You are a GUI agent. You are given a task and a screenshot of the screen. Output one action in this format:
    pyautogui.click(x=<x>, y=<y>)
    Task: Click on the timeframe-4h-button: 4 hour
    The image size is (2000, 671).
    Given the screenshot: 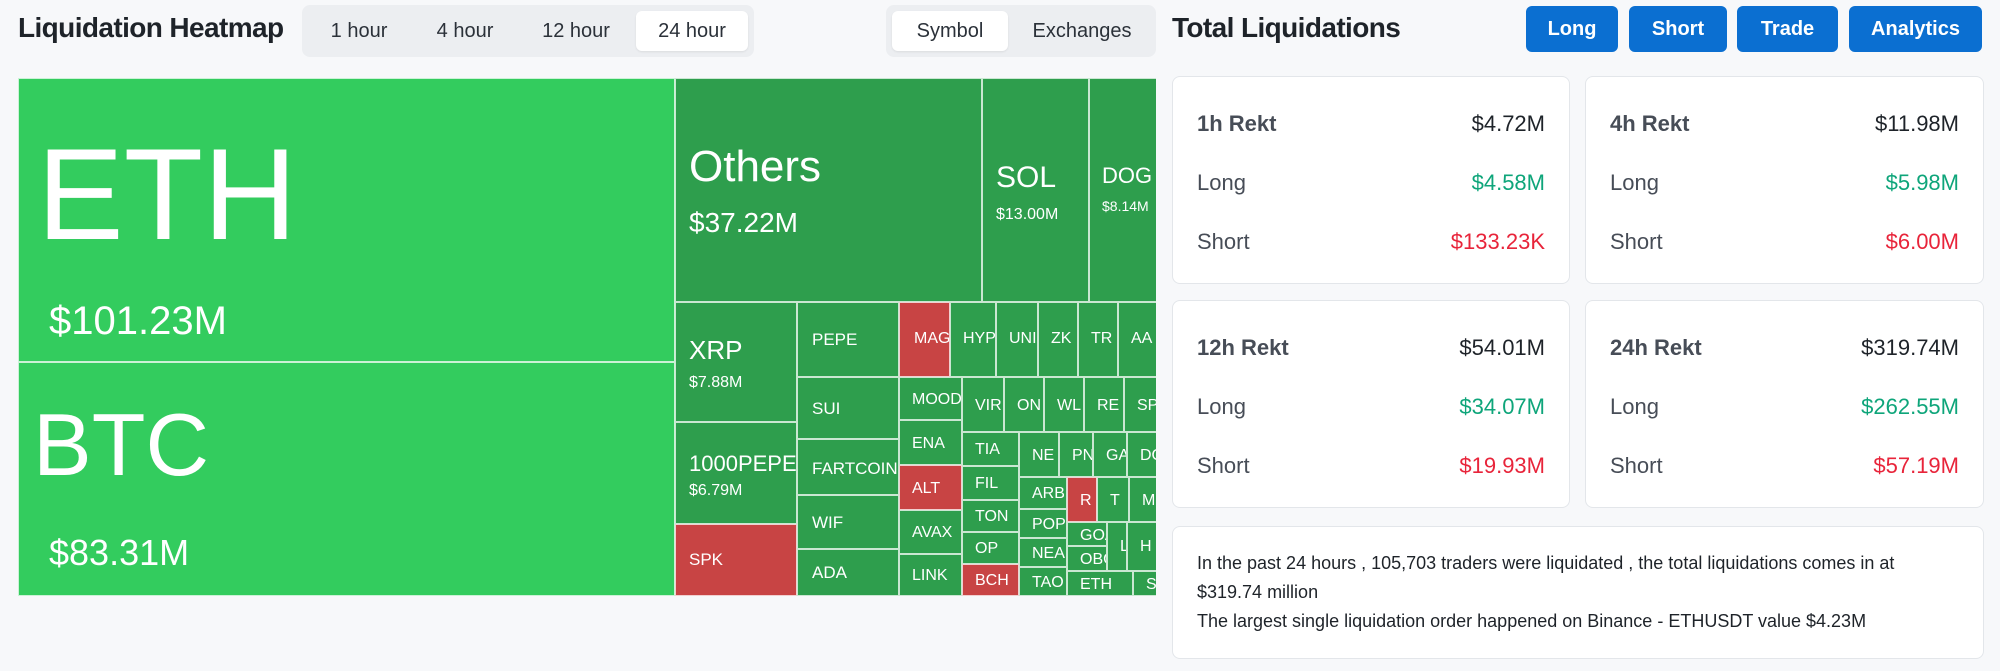 What is the action you would take?
    pyautogui.click(x=465, y=31)
    